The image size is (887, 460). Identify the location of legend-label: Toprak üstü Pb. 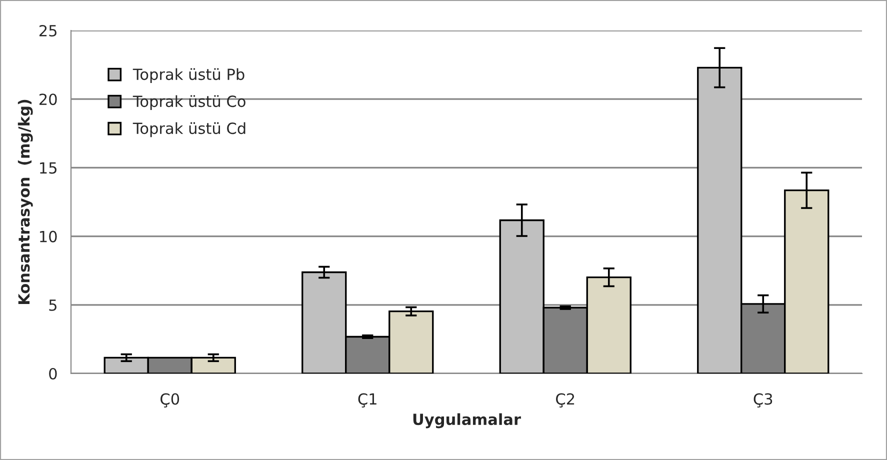
(188, 76).